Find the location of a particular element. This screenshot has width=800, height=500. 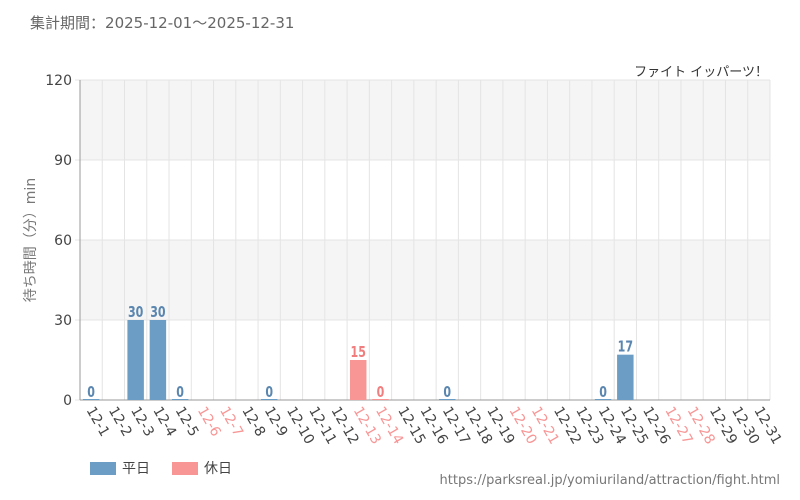

legend-label-holiday: 休日 is located at coordinates (218, 469).